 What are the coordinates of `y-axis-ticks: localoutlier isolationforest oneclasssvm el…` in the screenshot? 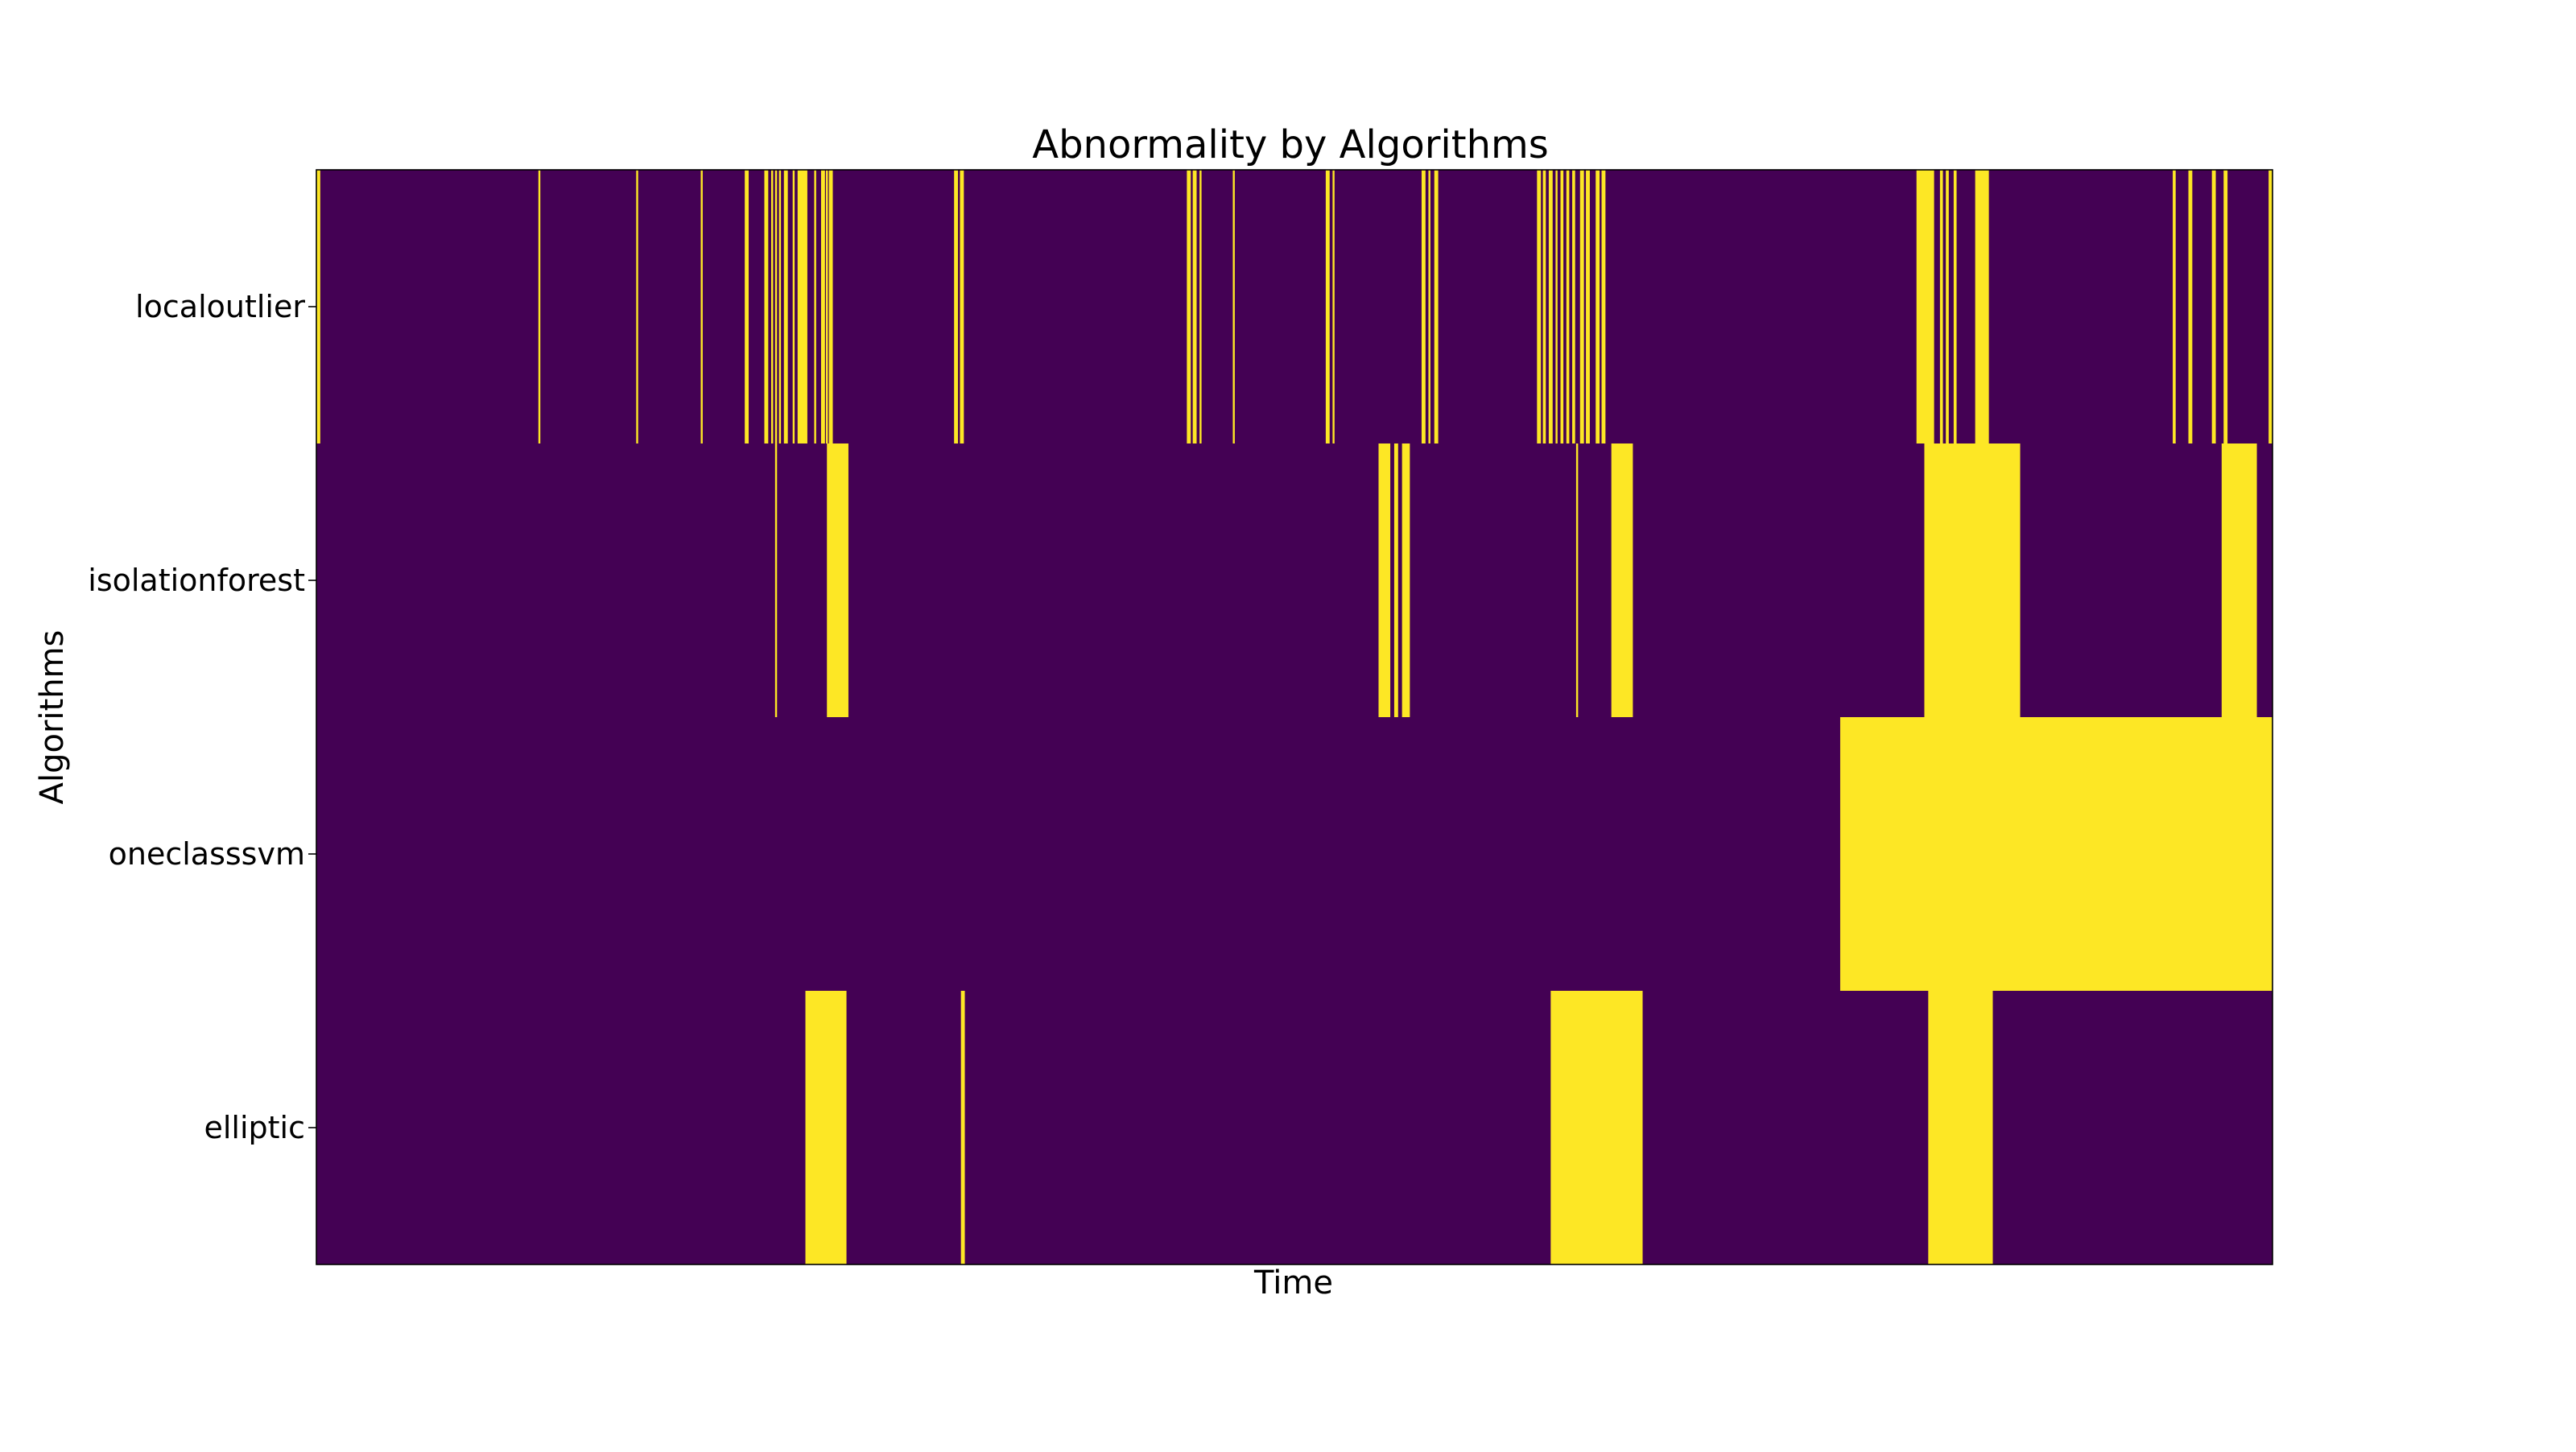 It's located at (202, 717).